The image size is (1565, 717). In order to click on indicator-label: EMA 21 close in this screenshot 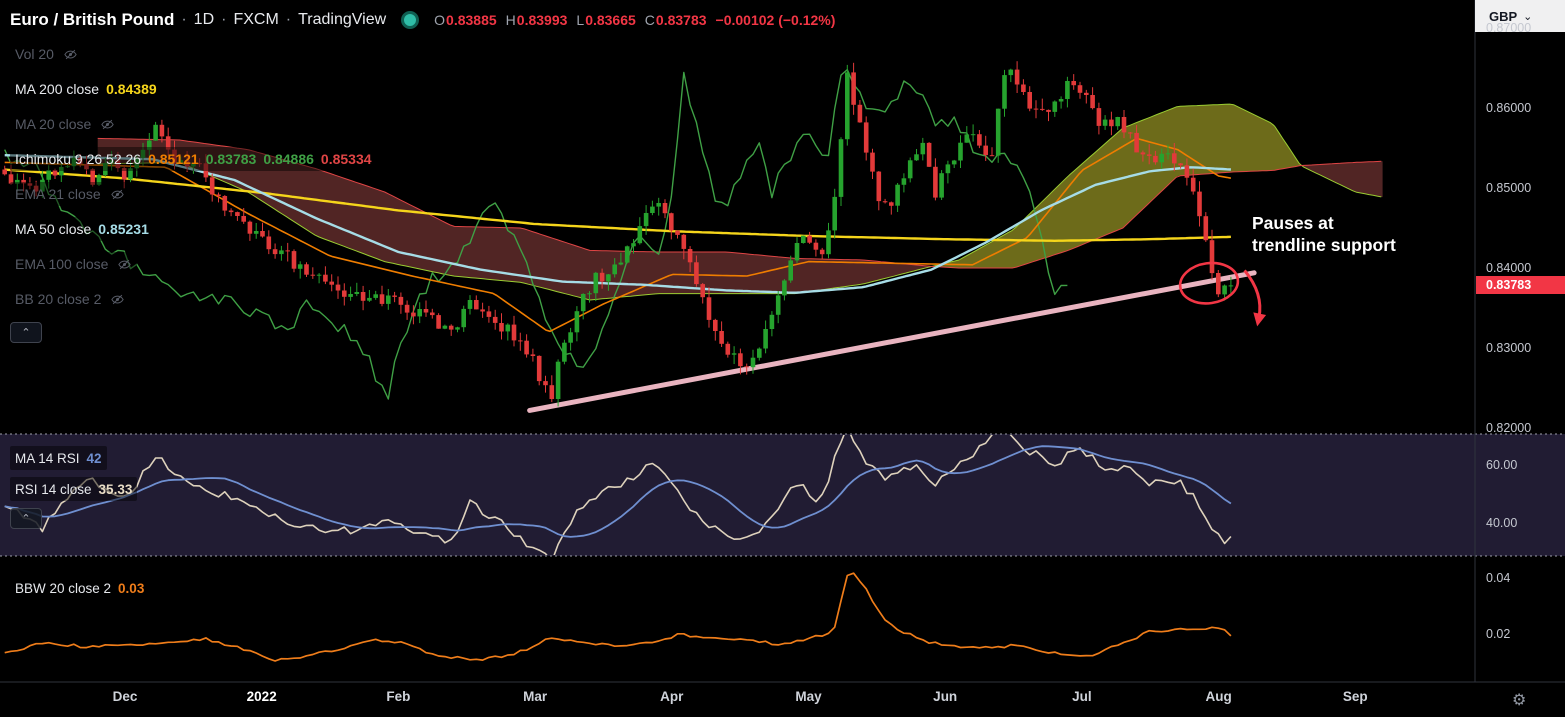, I will do `click(58, 194)`.